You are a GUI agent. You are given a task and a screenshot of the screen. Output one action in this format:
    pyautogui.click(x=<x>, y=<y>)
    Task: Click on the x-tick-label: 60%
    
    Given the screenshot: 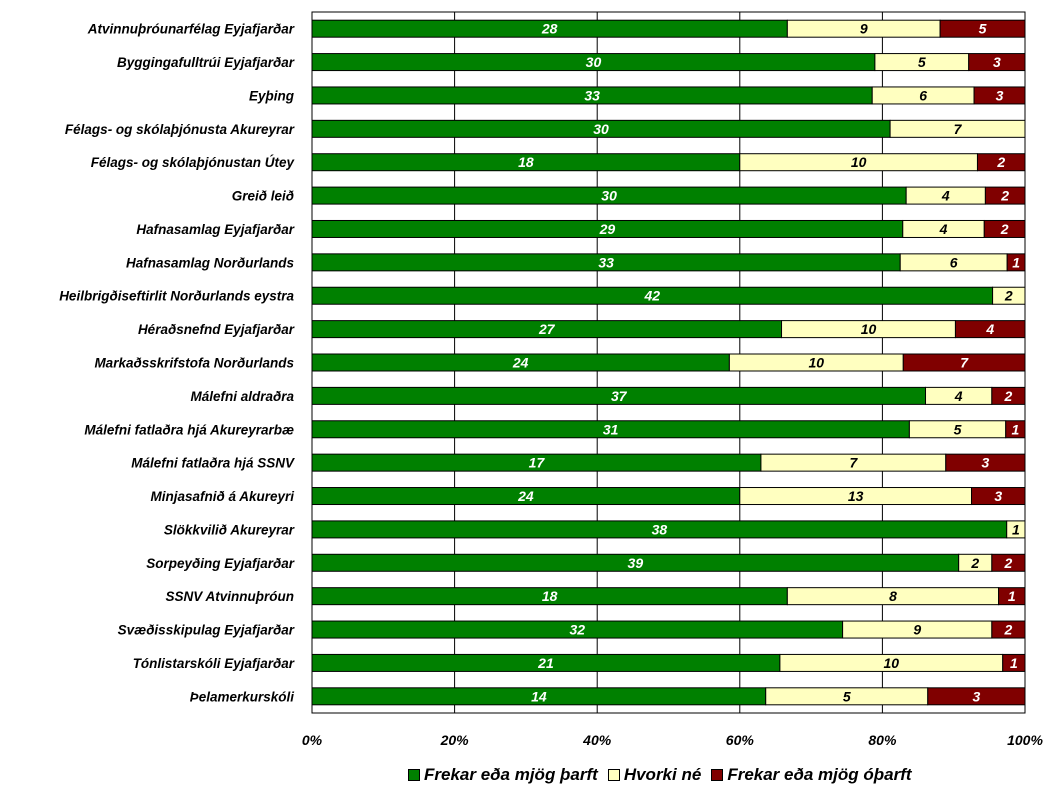 What is the action you would take?
    pyautogui.click(x=740, y=740)
    